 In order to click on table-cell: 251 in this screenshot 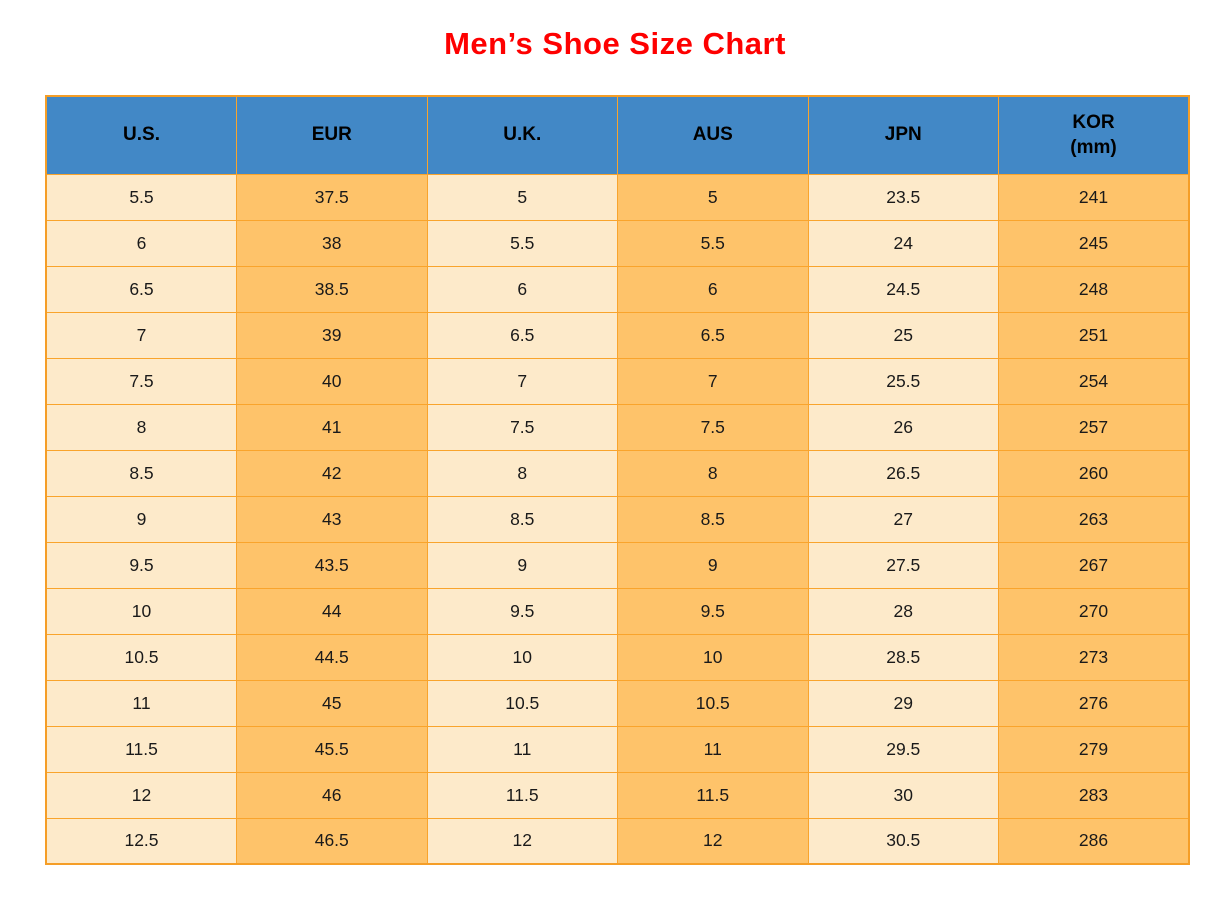, I will do `click(1094, 335)`.